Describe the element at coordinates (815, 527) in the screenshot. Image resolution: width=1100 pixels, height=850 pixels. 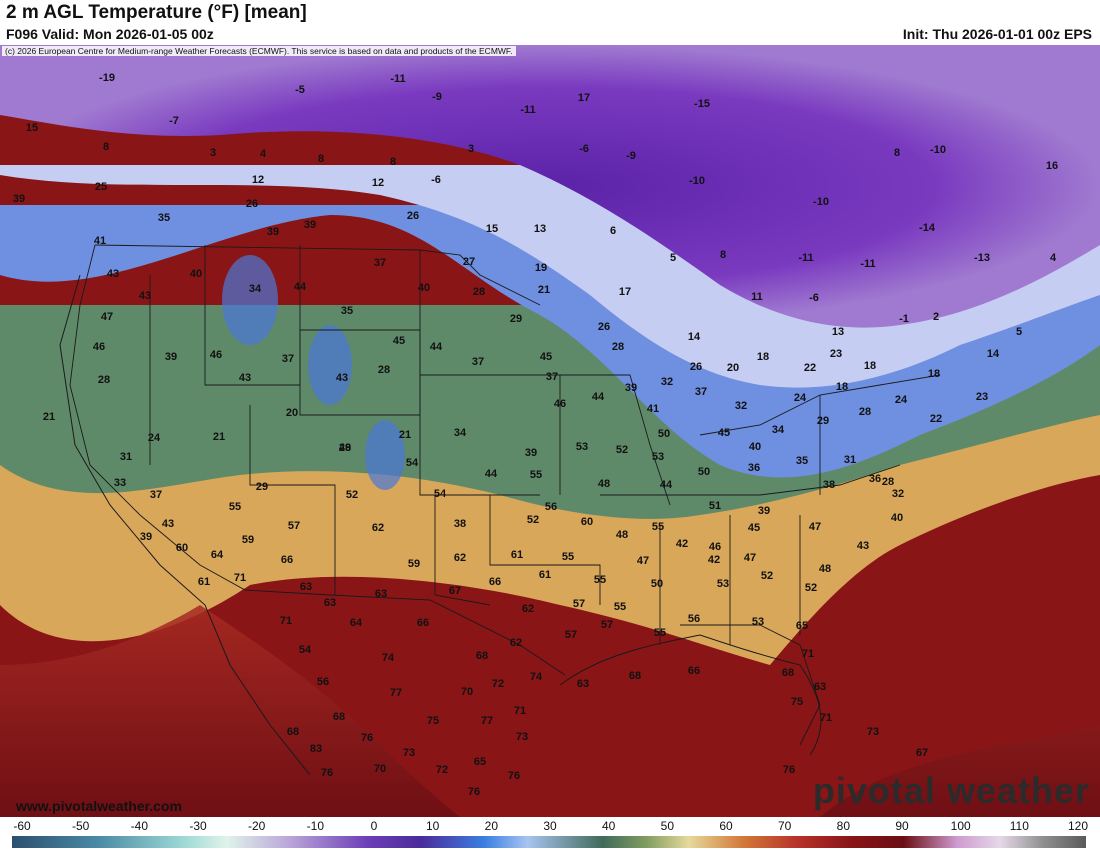
I see `temperature-value-label: 47` at that location.